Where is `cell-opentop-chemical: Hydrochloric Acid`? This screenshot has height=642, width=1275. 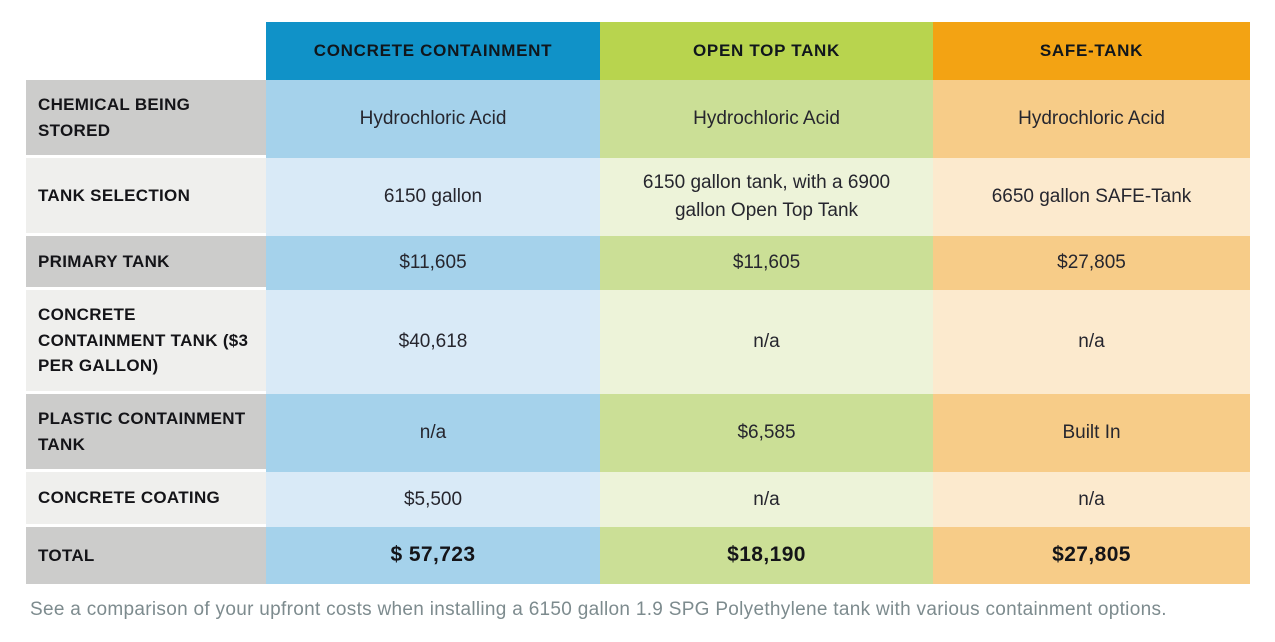 cell-opentop-chemical: Hydrochloric Acid is located at coordinates (766, 119).